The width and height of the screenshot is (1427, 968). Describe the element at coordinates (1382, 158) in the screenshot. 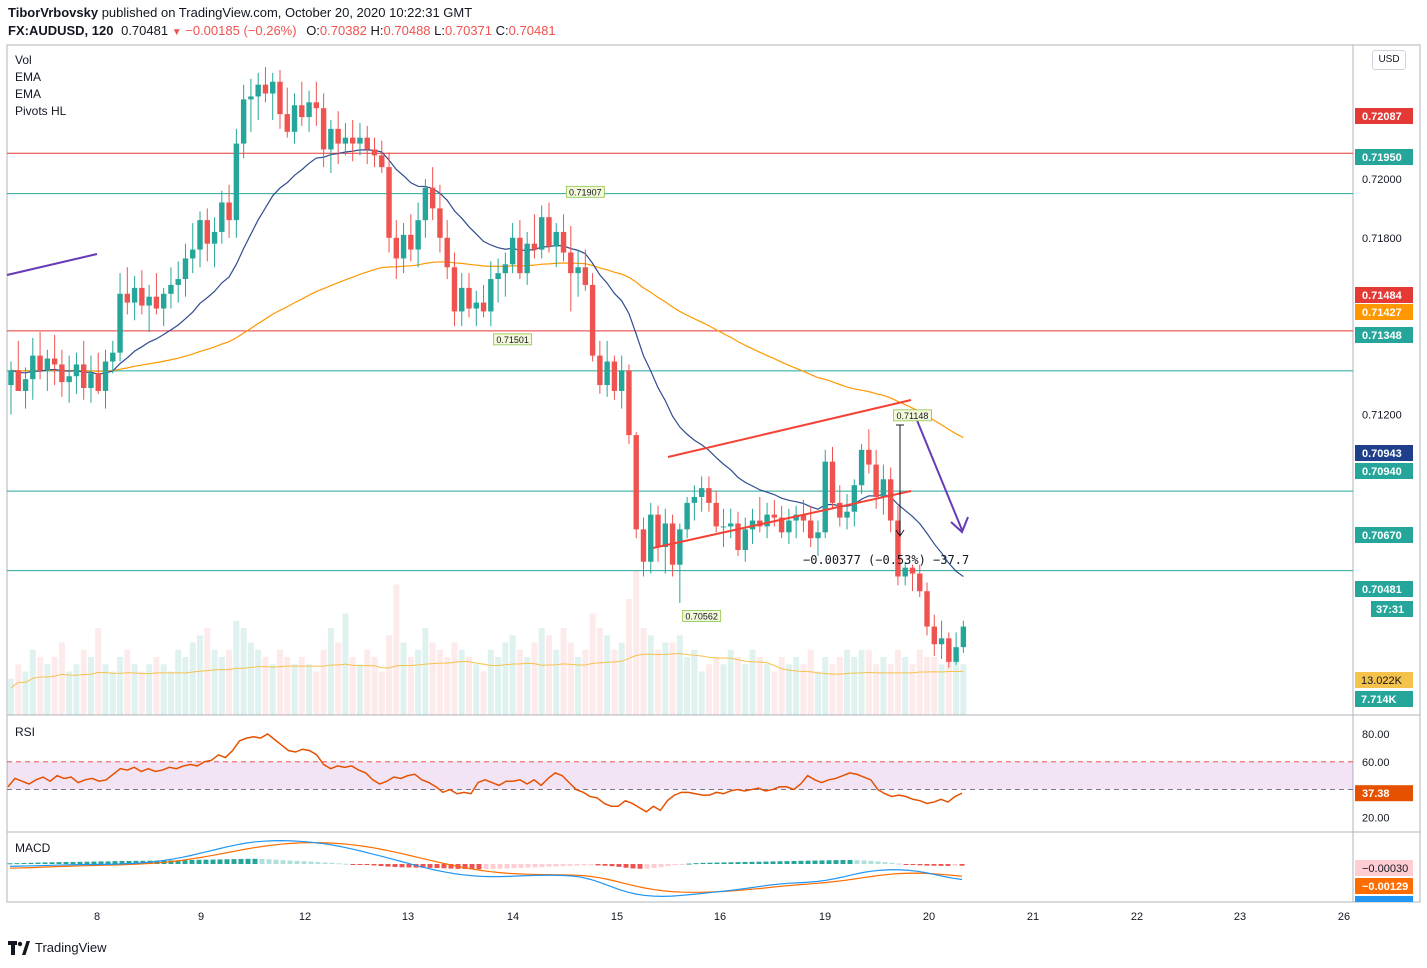

I see `price-tag-label: 0.71950` at that location.